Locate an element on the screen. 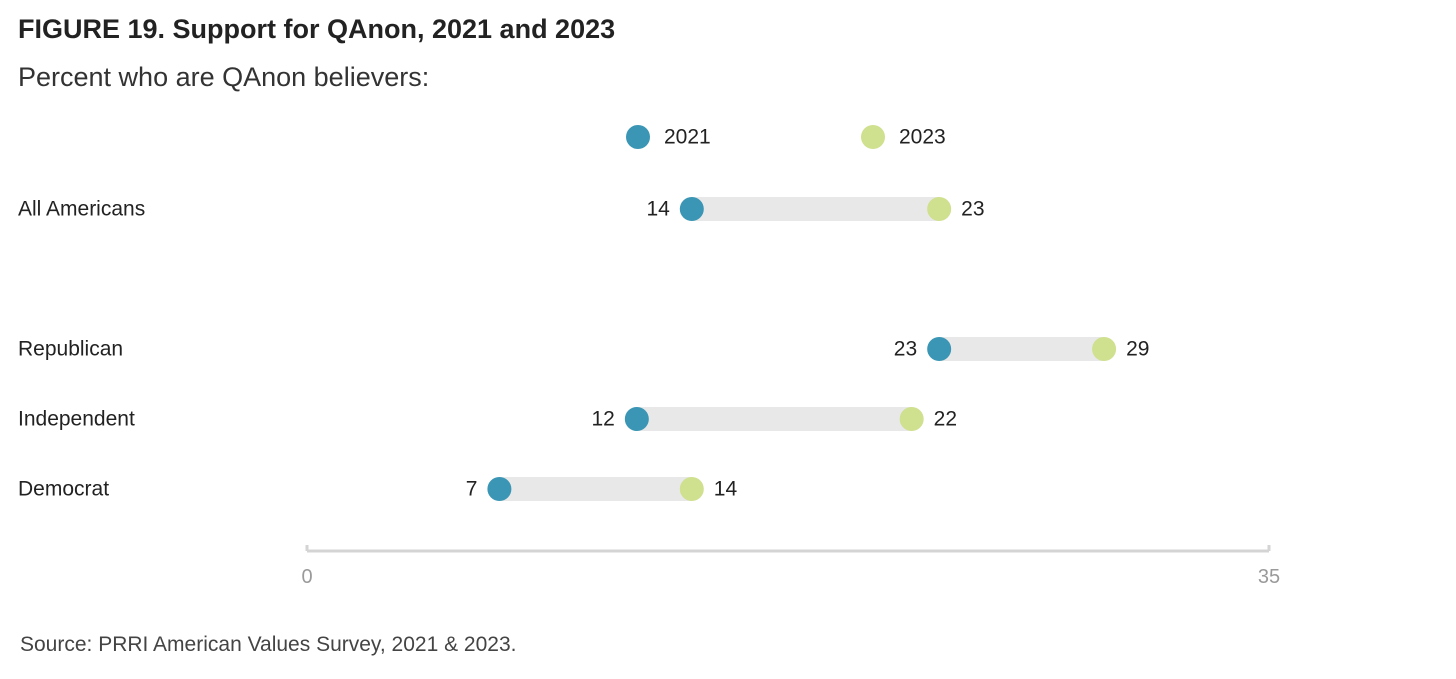  value-label-2021-independent: 12 is located at coordinates (602, 419).